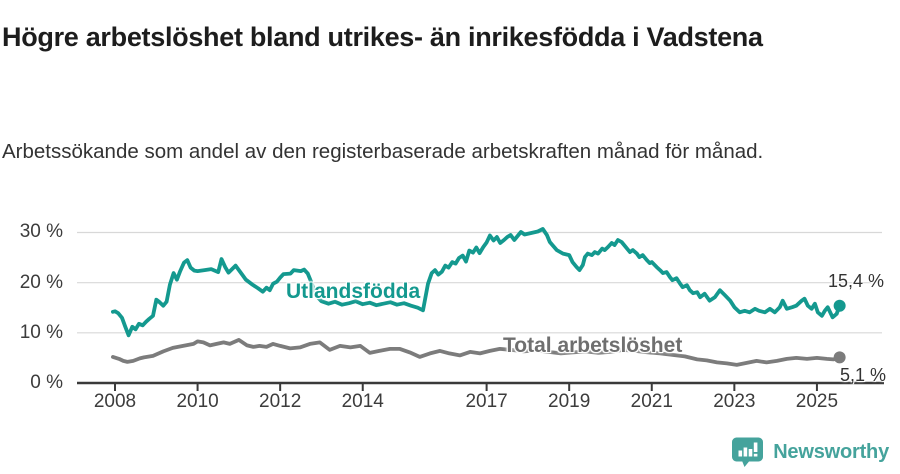 The height and width of the screenshot is (474, 900). What do you see at coordinates (651, 401) in the screenshot?
I see `x-tick-label-2021: 2021` at bounding box center [651, 401].